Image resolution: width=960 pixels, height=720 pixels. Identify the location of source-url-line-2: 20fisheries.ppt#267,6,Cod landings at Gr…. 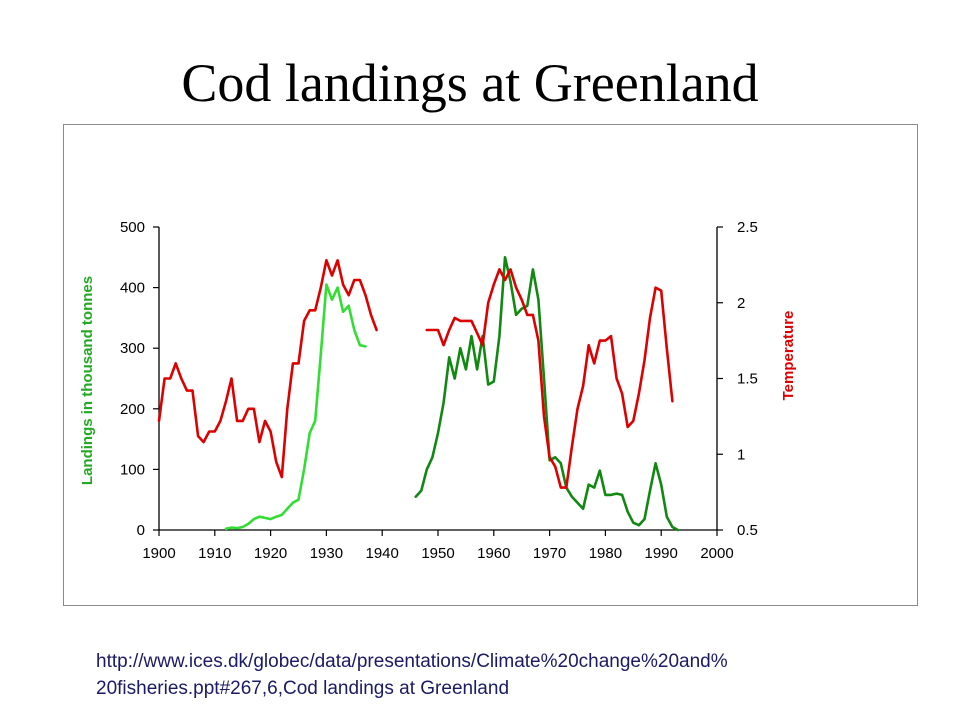
(303, 688).